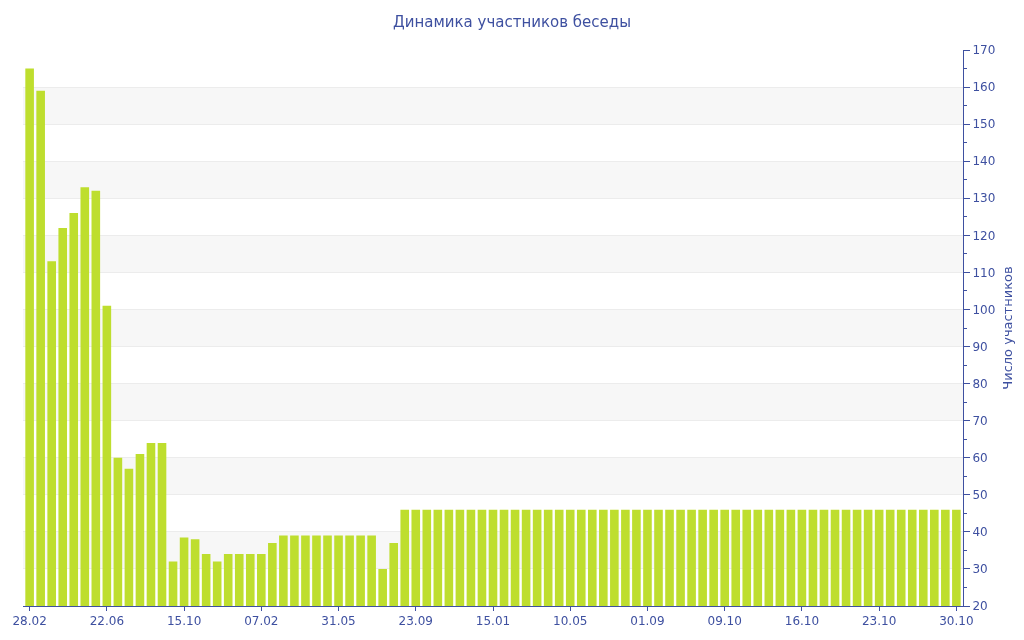 The height and width of the screenshot is (640, 1024). Describe the element at coordinates (570, 621) in the screenshot. I see `x-tick-label: 10.05` at that location.